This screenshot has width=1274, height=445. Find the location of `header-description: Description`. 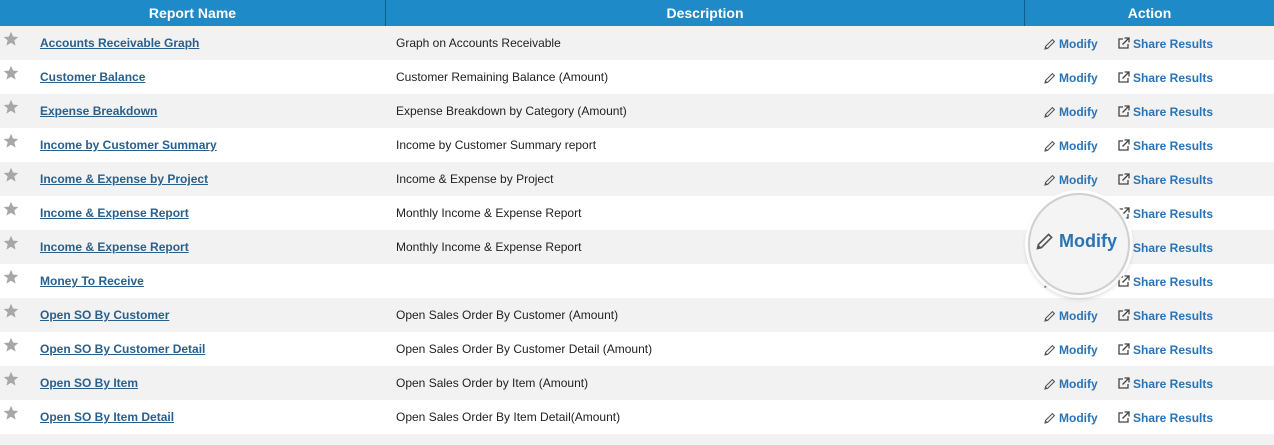

header-description: Description is located at coordinates (705, 13).